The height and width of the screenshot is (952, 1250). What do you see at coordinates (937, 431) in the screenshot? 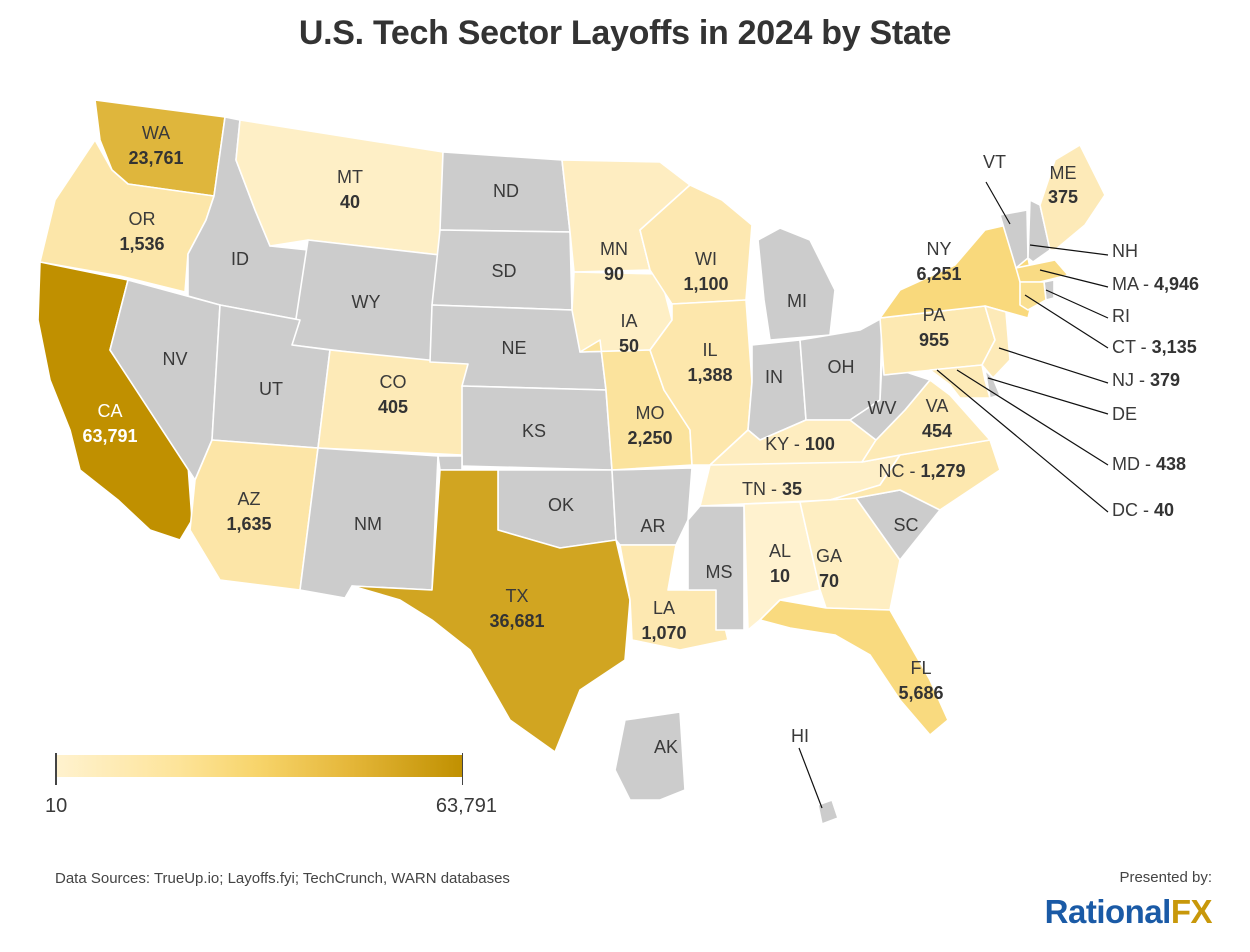
I see `state-value-va: 454` at bounding box center [937, 431].